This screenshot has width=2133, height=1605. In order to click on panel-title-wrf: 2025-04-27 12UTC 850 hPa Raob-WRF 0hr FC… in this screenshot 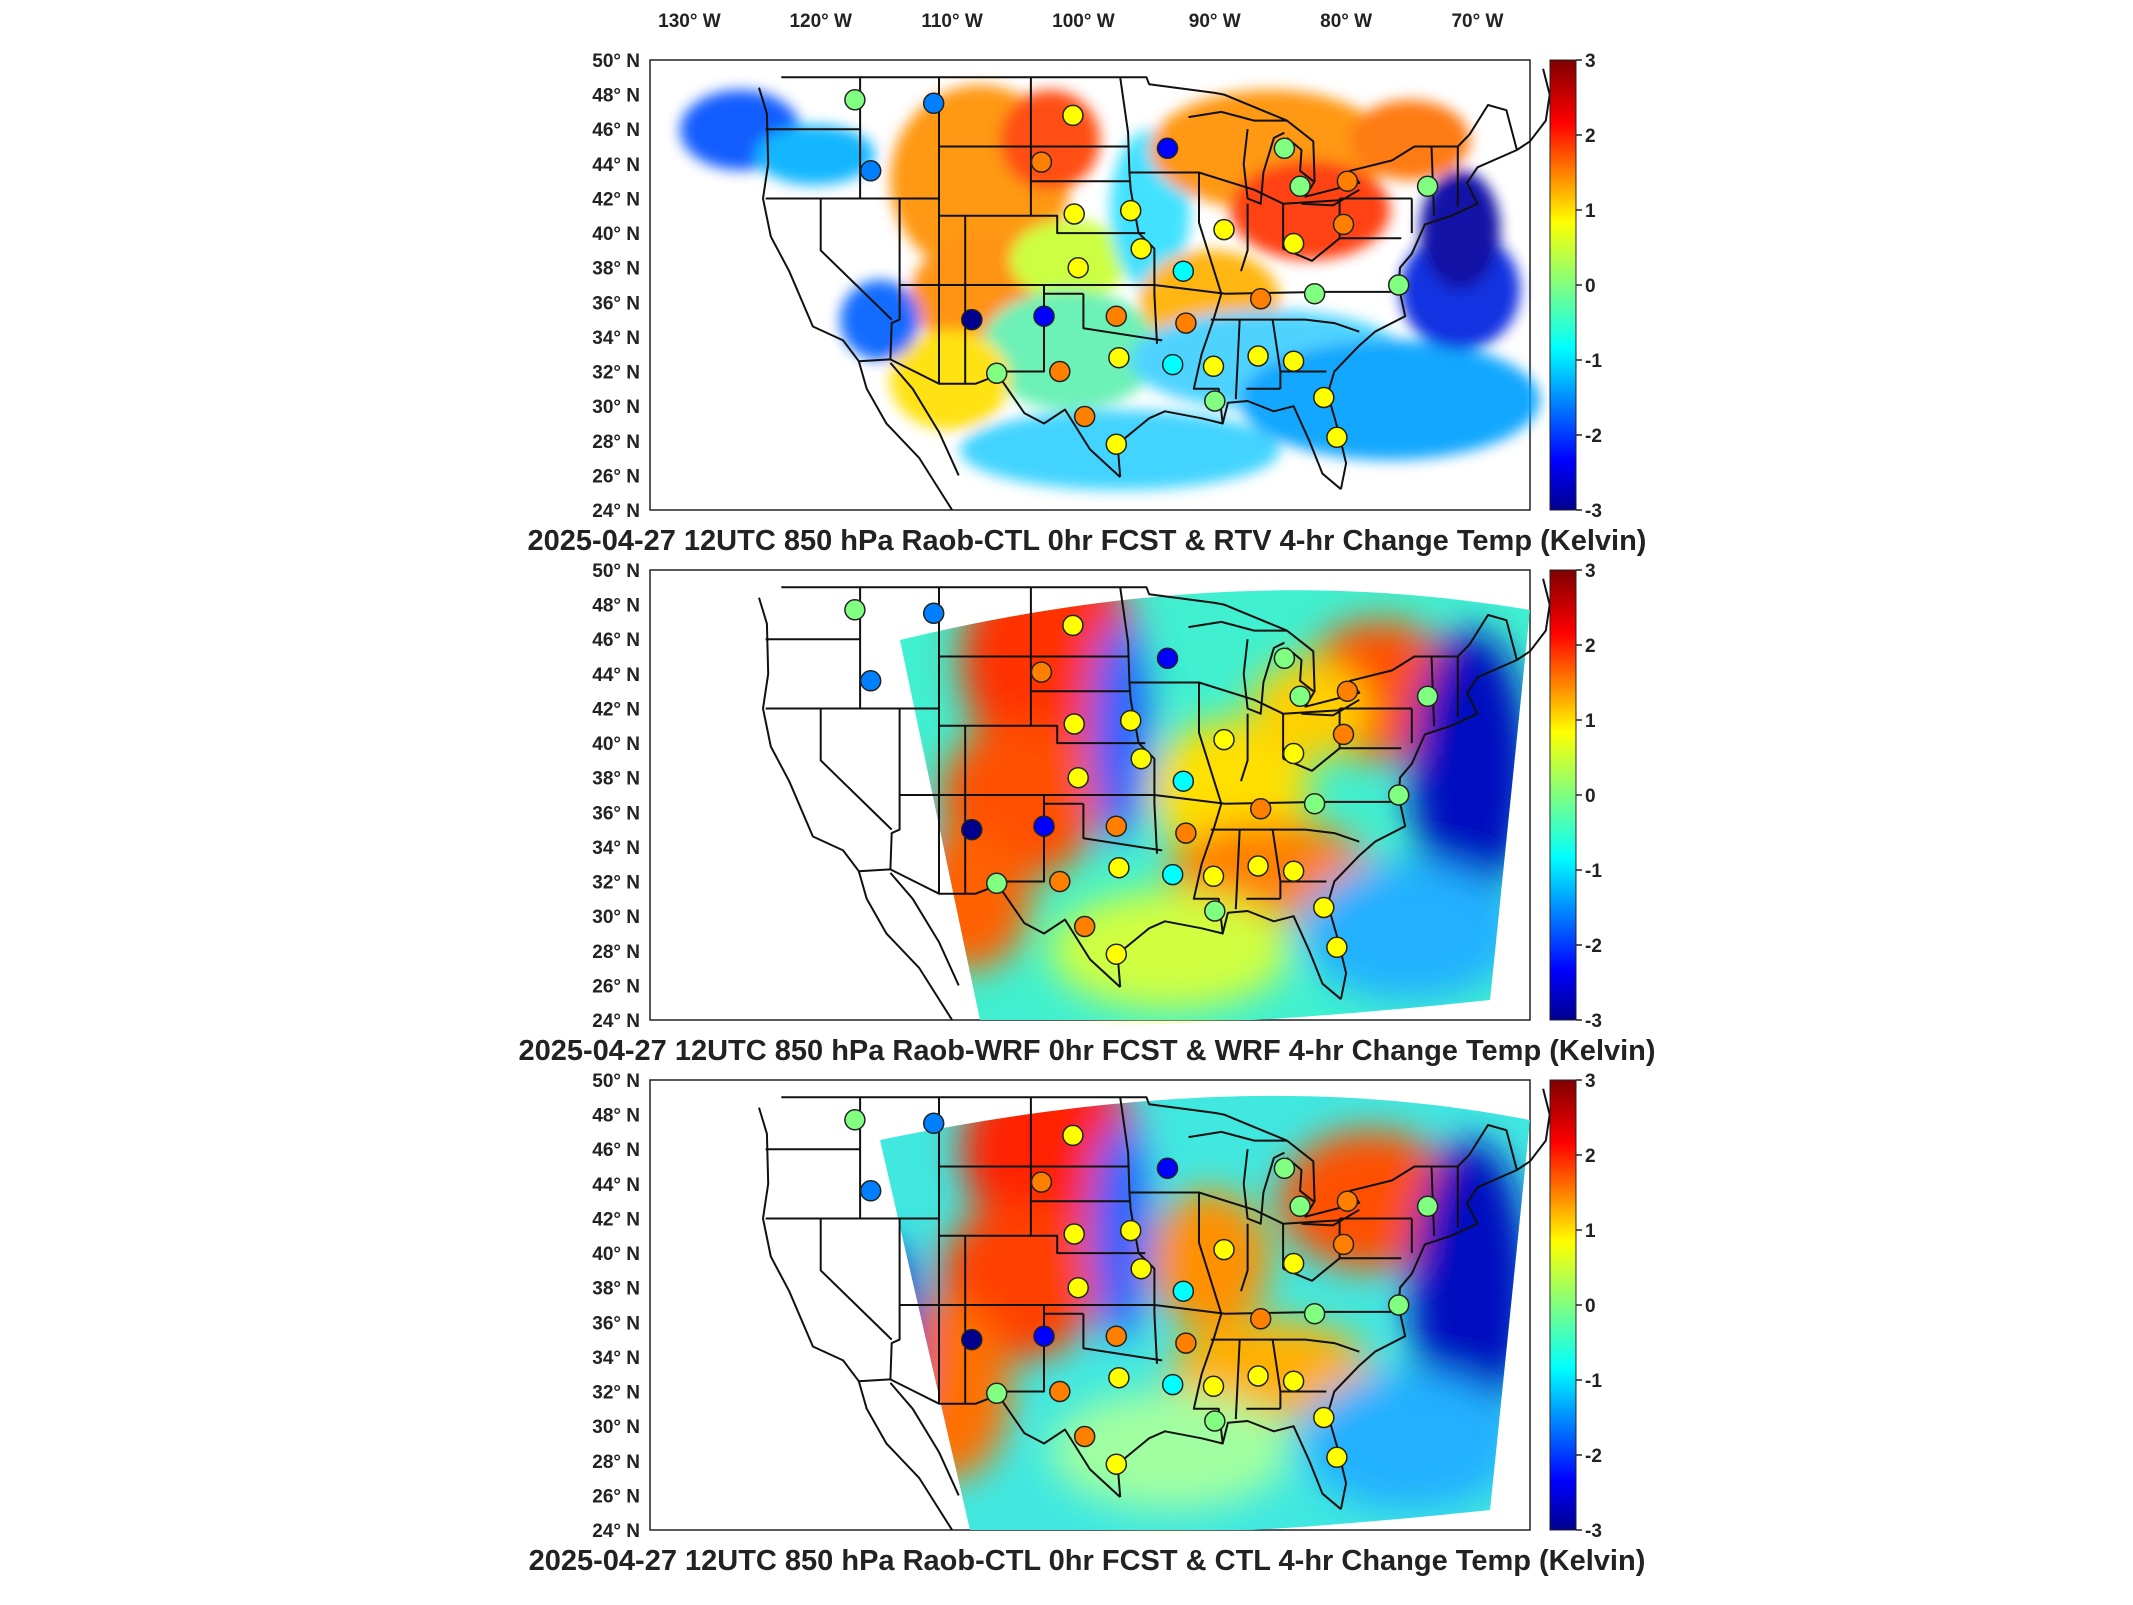, I will do `click(1086, 1051)`.